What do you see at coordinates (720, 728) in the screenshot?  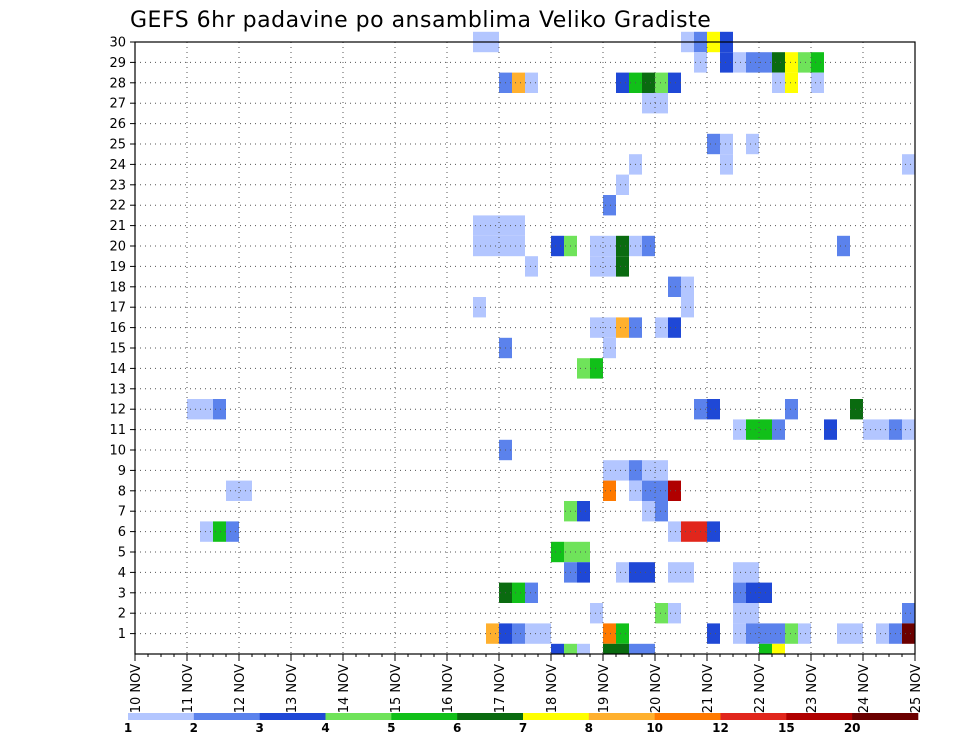 I see `legend-label: 12` at bounding box center [720, 728].